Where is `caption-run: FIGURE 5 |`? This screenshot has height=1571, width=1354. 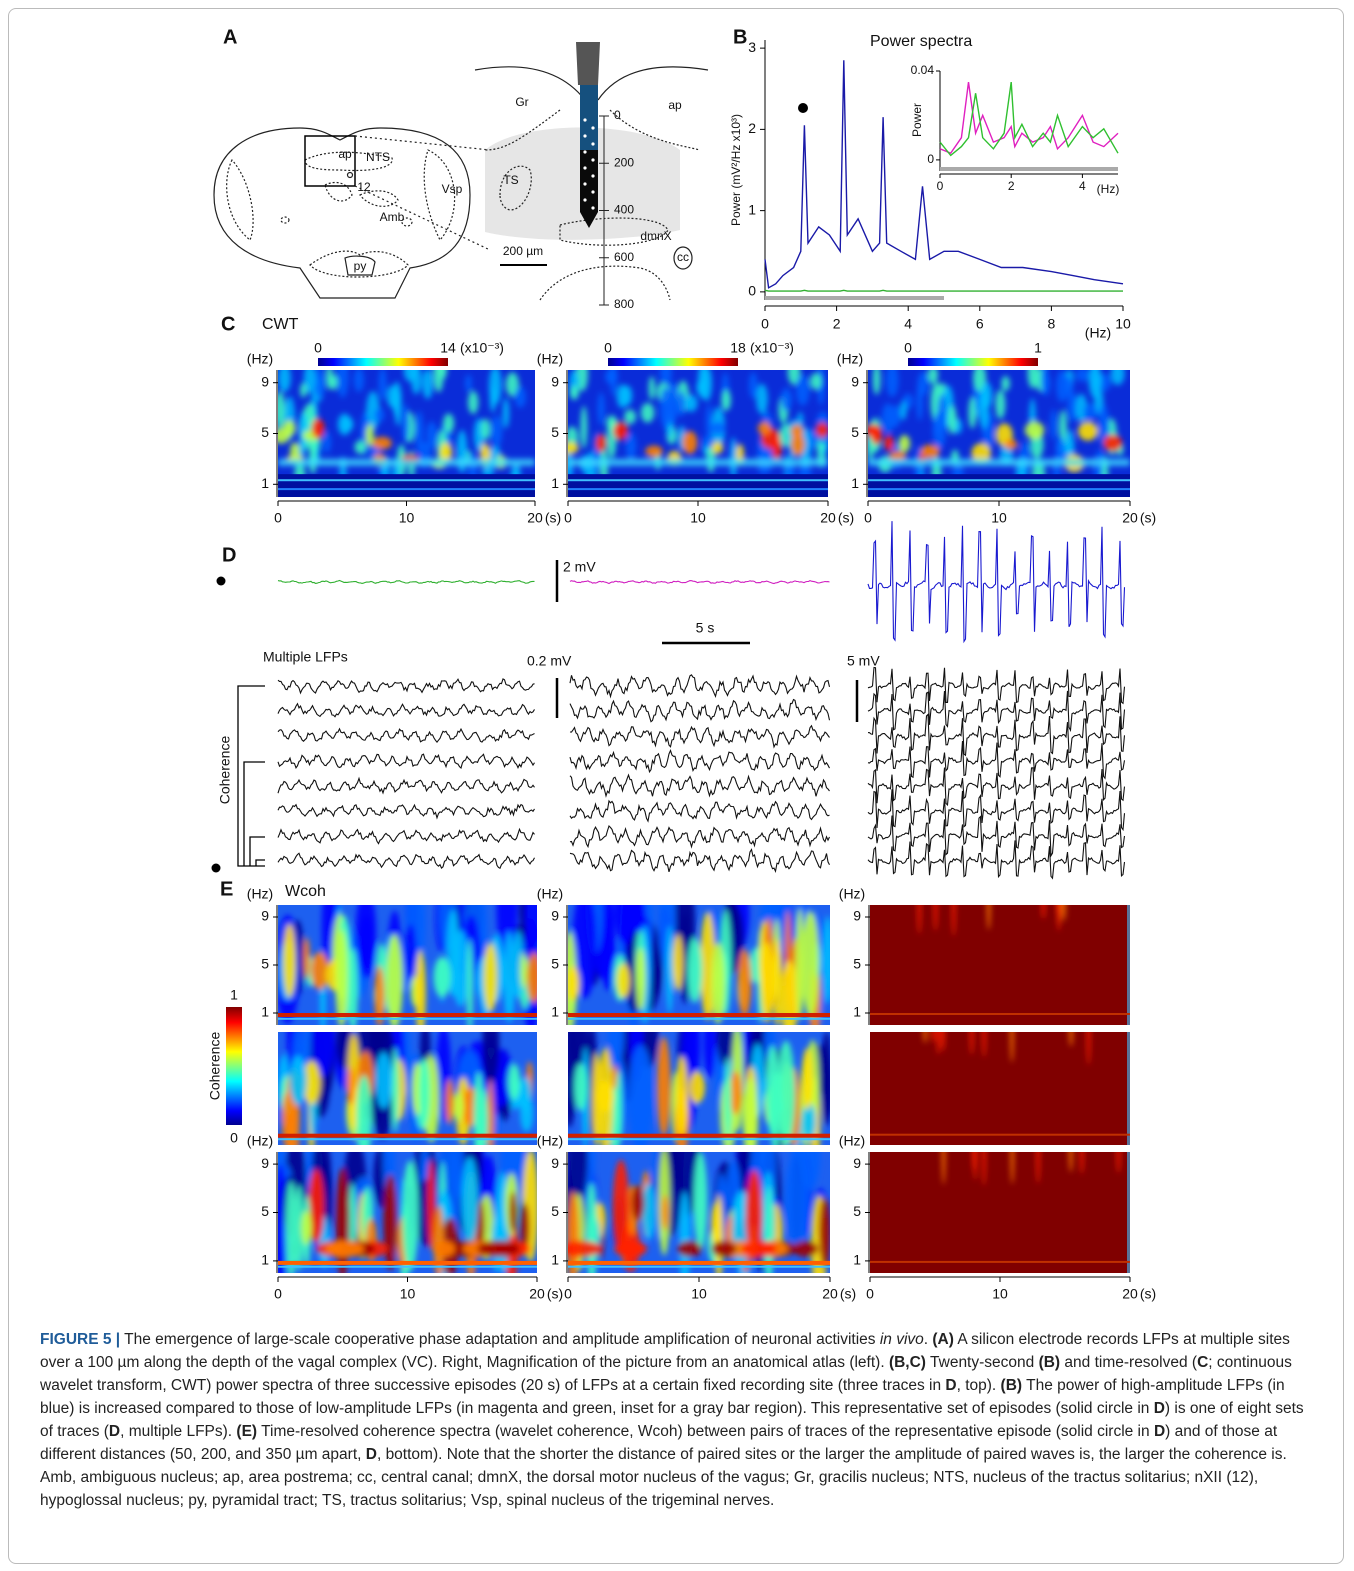
caption-run: FIGURE 5 | is located at coordinates (80, 1339).